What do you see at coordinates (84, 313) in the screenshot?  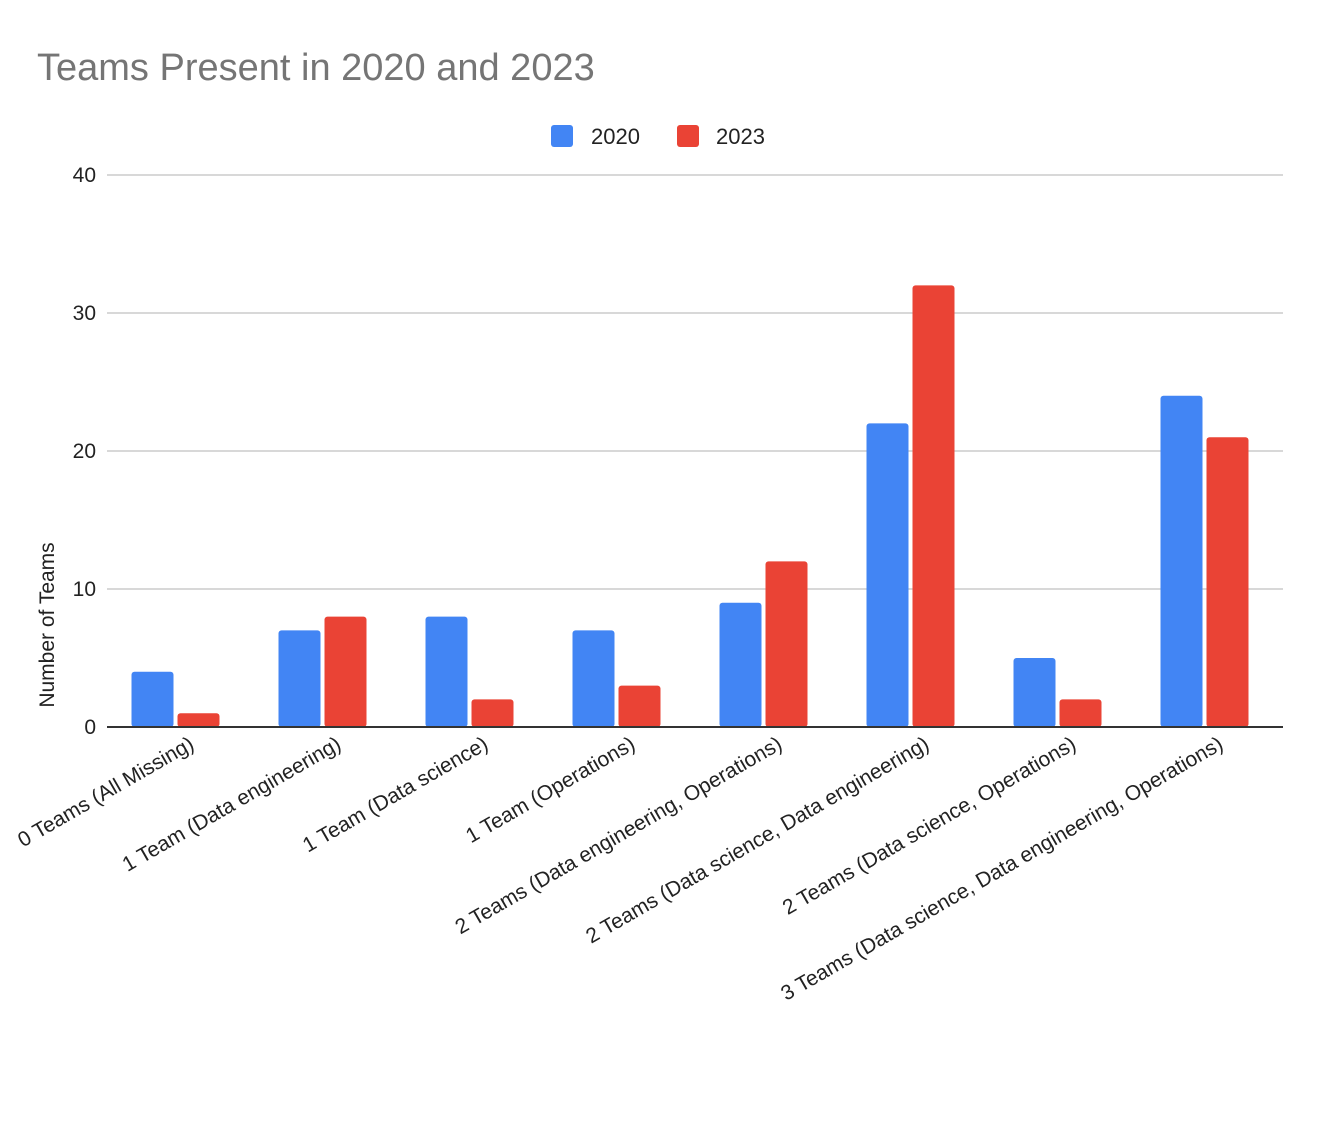 I see `y-tick-label: 30` at bounding box center [84, 313].